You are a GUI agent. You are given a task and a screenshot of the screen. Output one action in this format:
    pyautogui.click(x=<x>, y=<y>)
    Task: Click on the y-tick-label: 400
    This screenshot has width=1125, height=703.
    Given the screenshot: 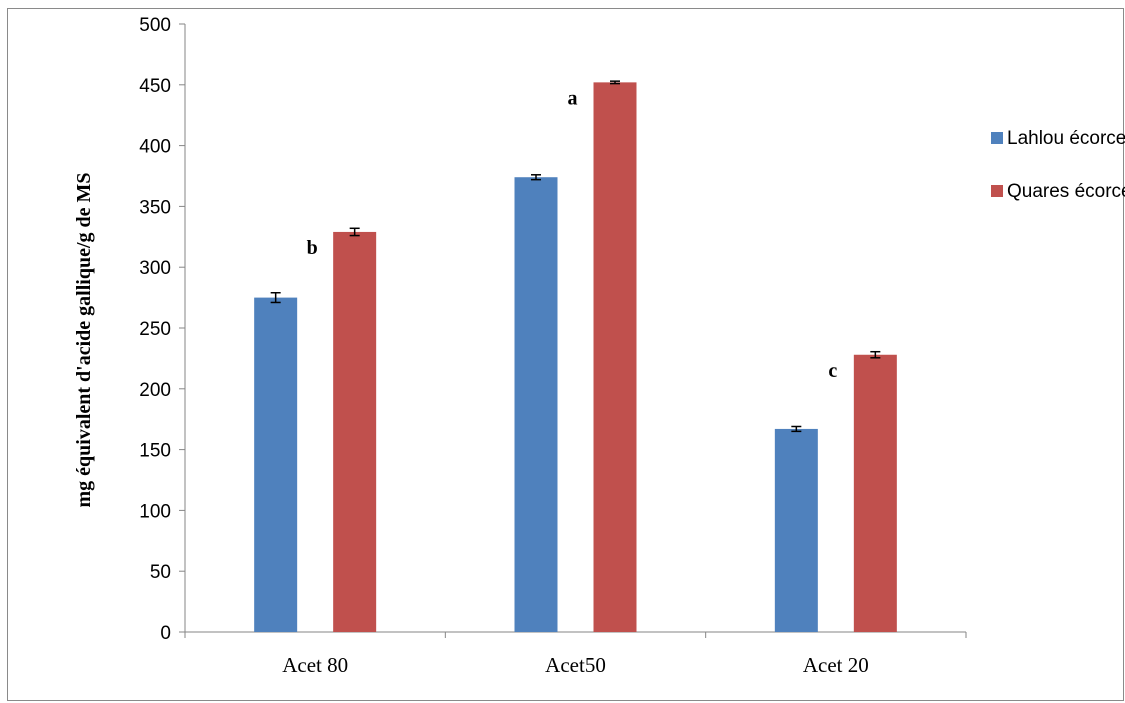 What is the action you would take?
    pyautogui.click(x=155, y=147)
    